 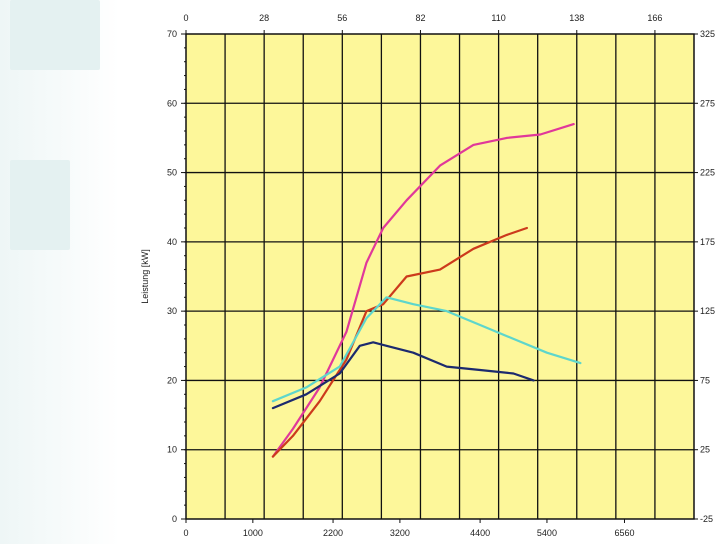 What do you see at coordinates (707, 242) in the screenshot?
I see `right-tick-label: 175` at bounding box center [707, 242].